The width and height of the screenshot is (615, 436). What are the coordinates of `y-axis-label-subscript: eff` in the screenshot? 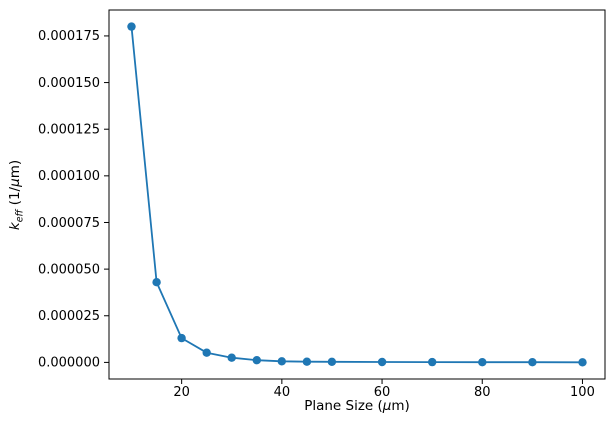 It's located at (20, 216).